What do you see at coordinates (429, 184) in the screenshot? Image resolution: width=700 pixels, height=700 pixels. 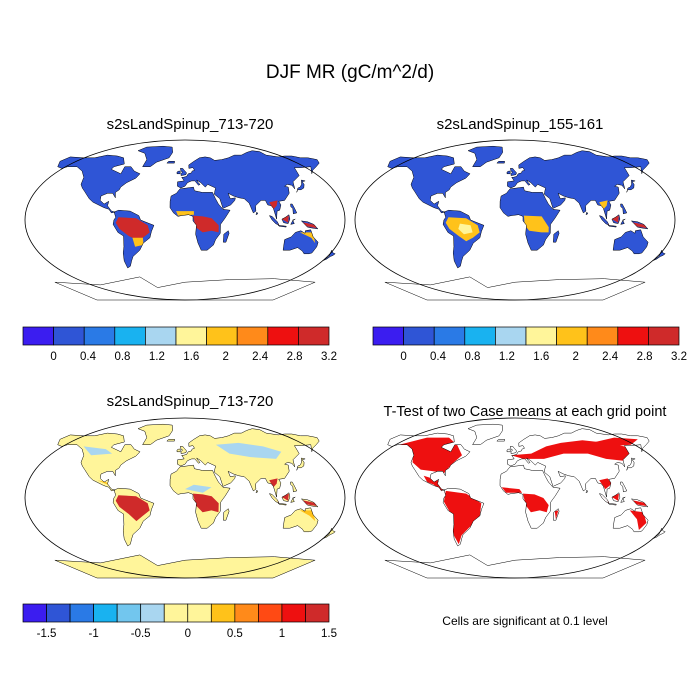 I see `coastline-namerica` at bounding box center [429, 184].